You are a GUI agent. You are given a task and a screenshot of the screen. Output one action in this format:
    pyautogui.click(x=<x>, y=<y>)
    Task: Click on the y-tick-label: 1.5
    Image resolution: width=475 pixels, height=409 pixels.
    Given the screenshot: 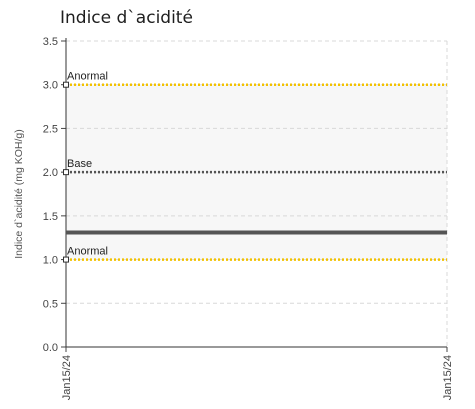 What is the action you would take?
    pyautogui.click(x=50, y=217)
    